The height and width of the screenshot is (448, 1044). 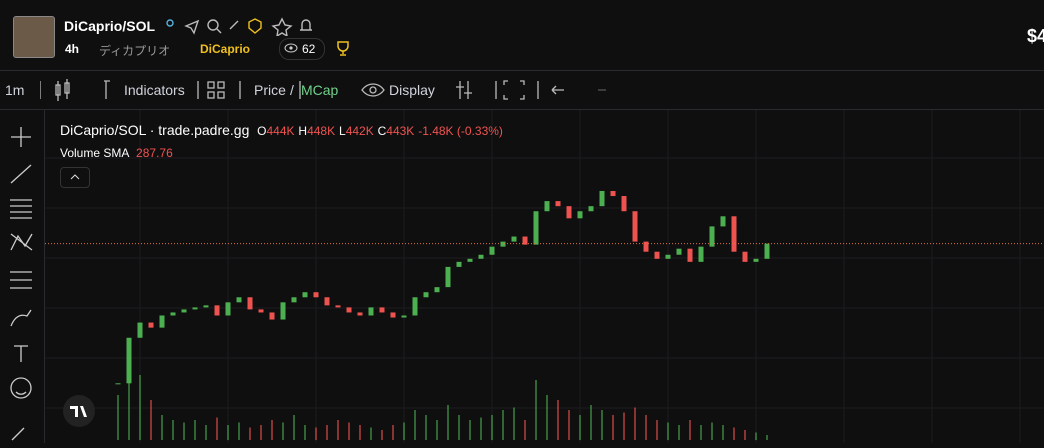 I want to click on c-value: 443K, so click(x=400, y=131).